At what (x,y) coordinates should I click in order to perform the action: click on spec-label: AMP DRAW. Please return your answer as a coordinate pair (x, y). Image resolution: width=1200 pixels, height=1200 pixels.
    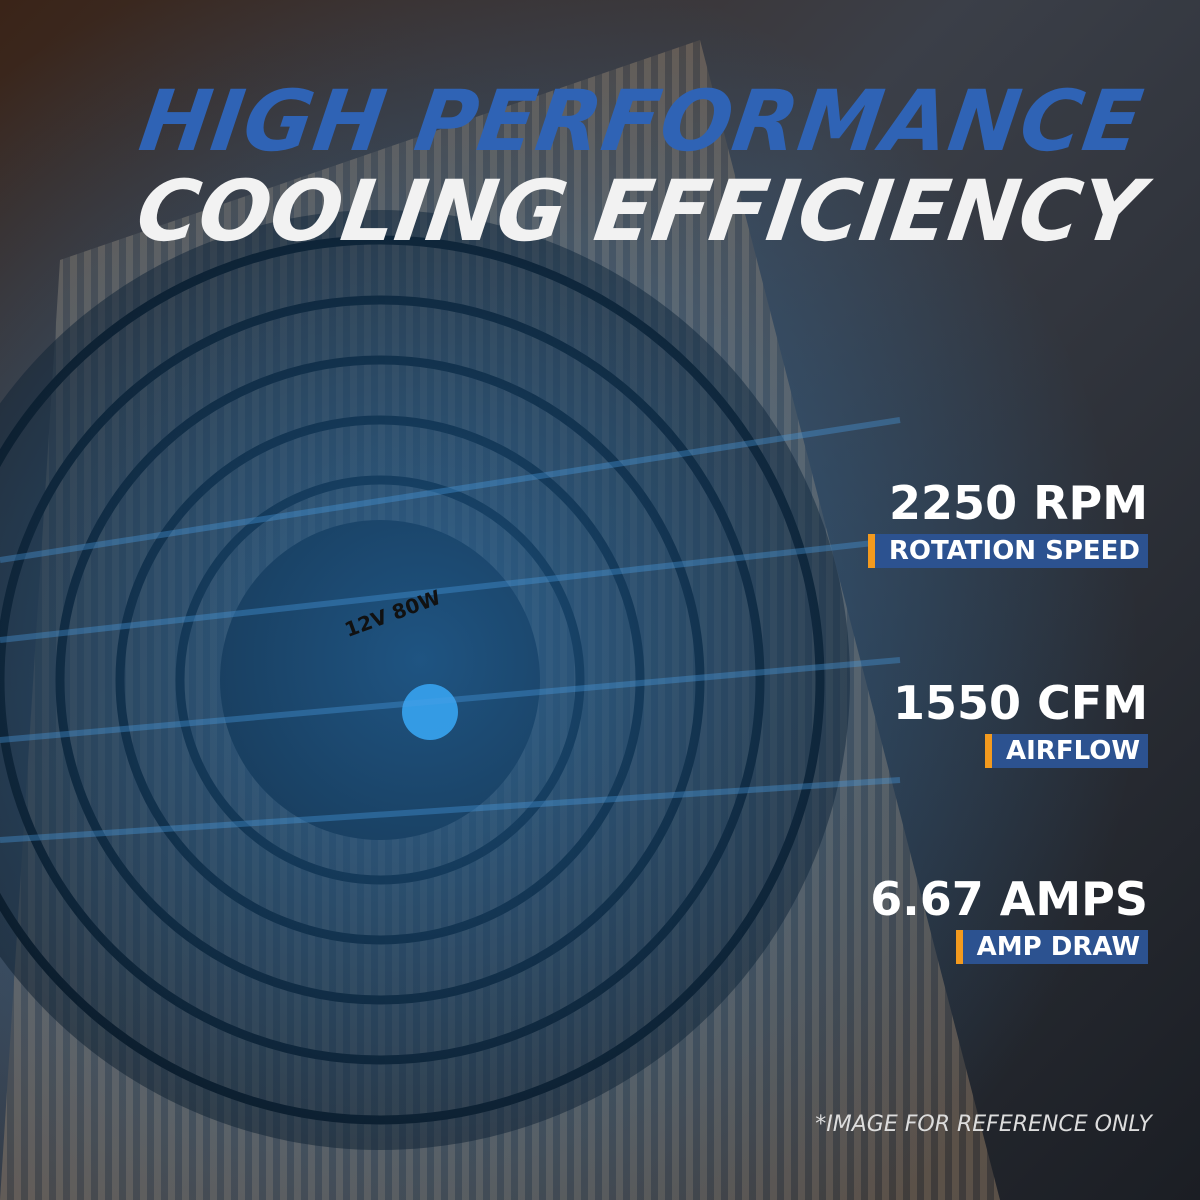
    Looking at the image, I should click on (1051, 947).